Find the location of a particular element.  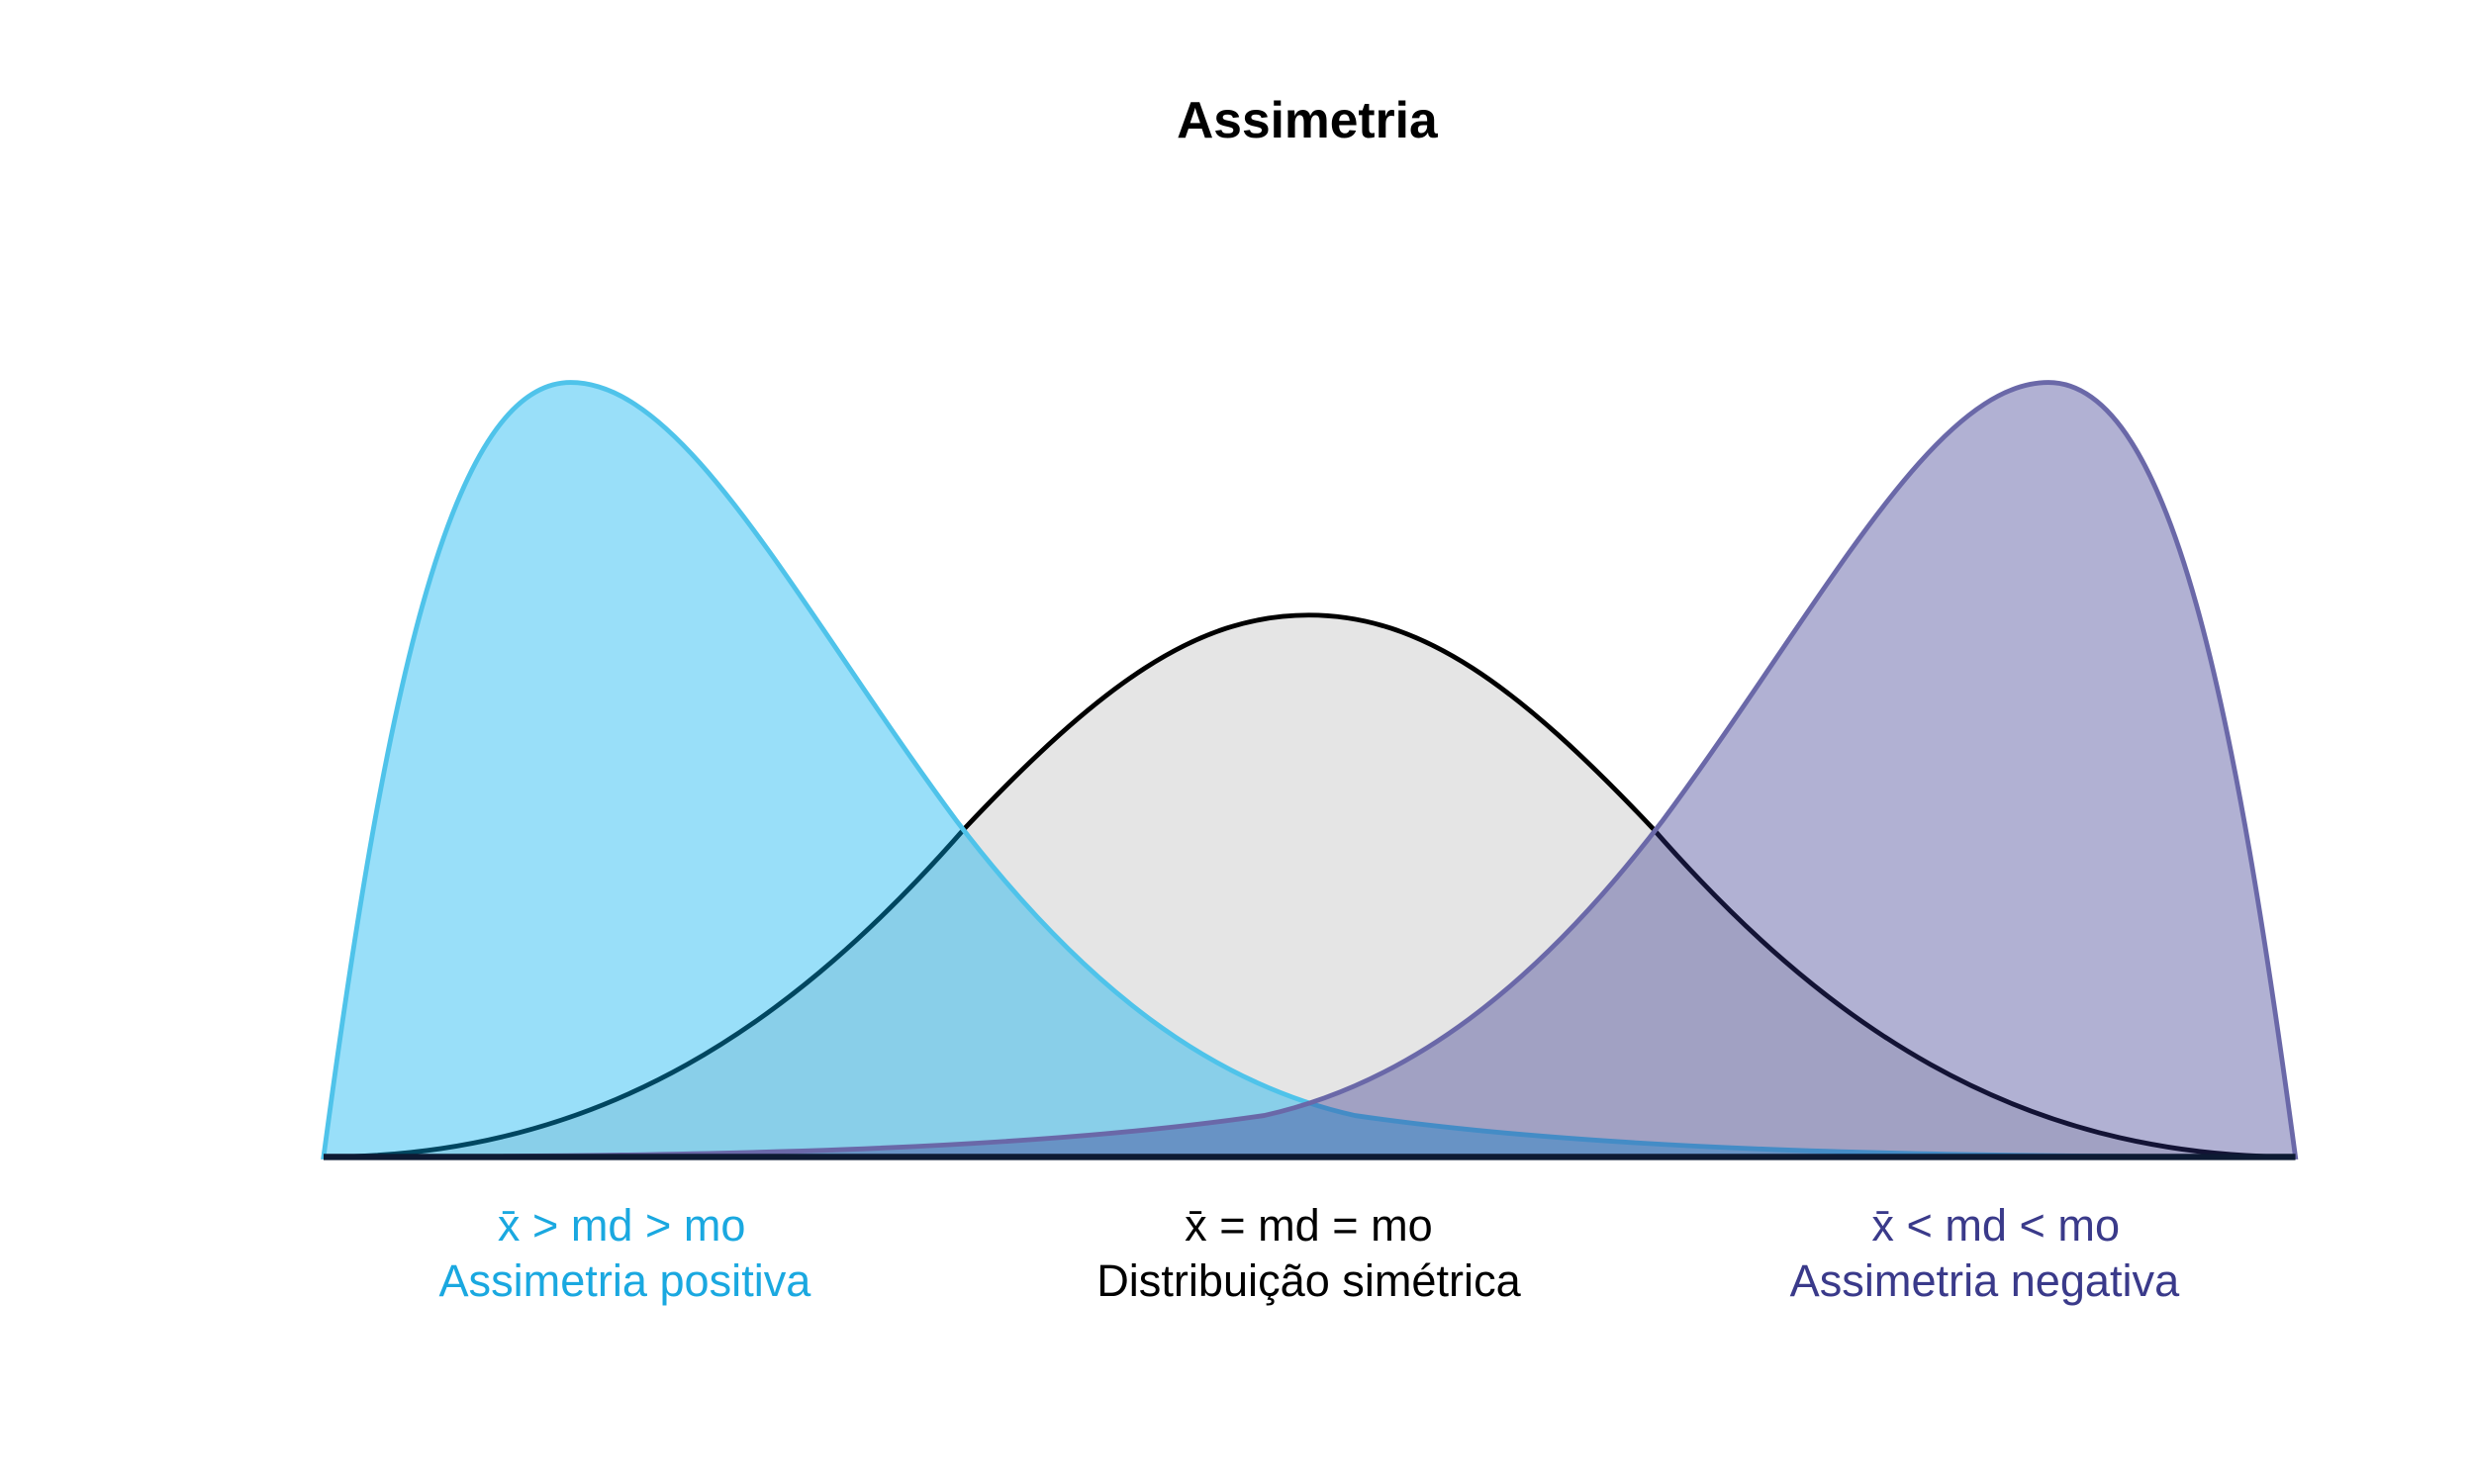

distribution-label: Distribuição simétrica is located at coordinates (1309, 1280).